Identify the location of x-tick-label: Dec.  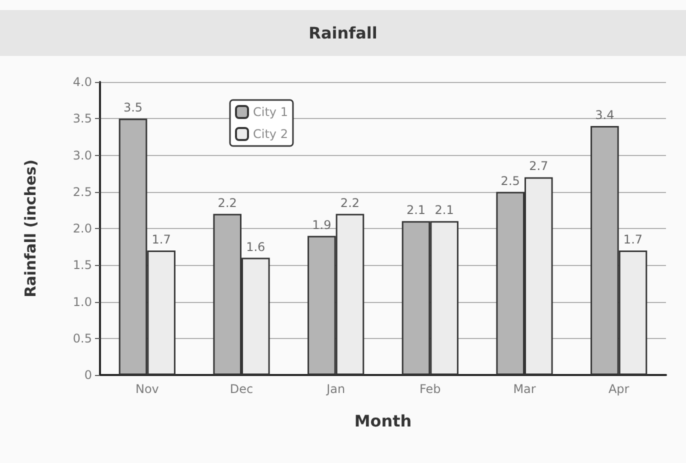
(242, 389).